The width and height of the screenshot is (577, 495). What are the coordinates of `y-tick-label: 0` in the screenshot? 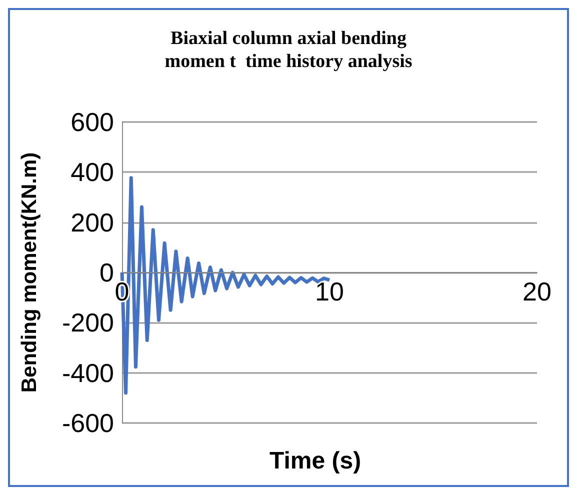 It's located at (107, 273).